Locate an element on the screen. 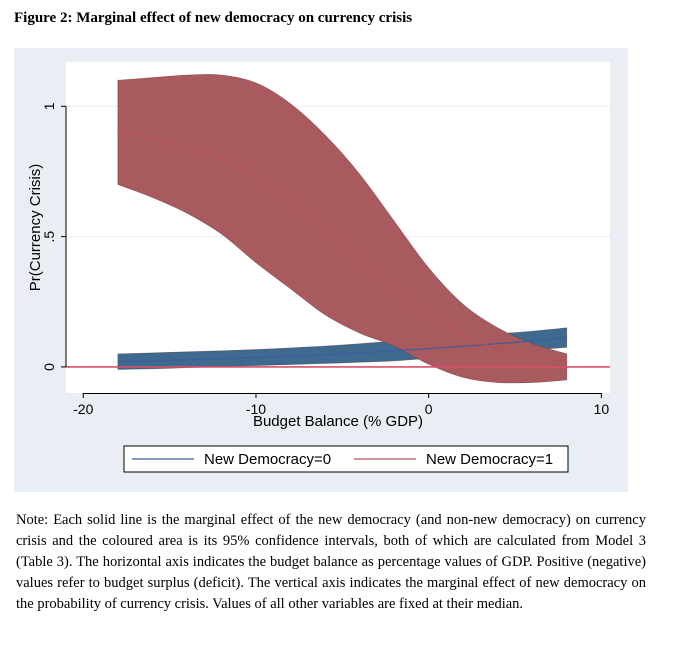 The image size is (674, 656). legend-box is located at coordinates (346, 459).